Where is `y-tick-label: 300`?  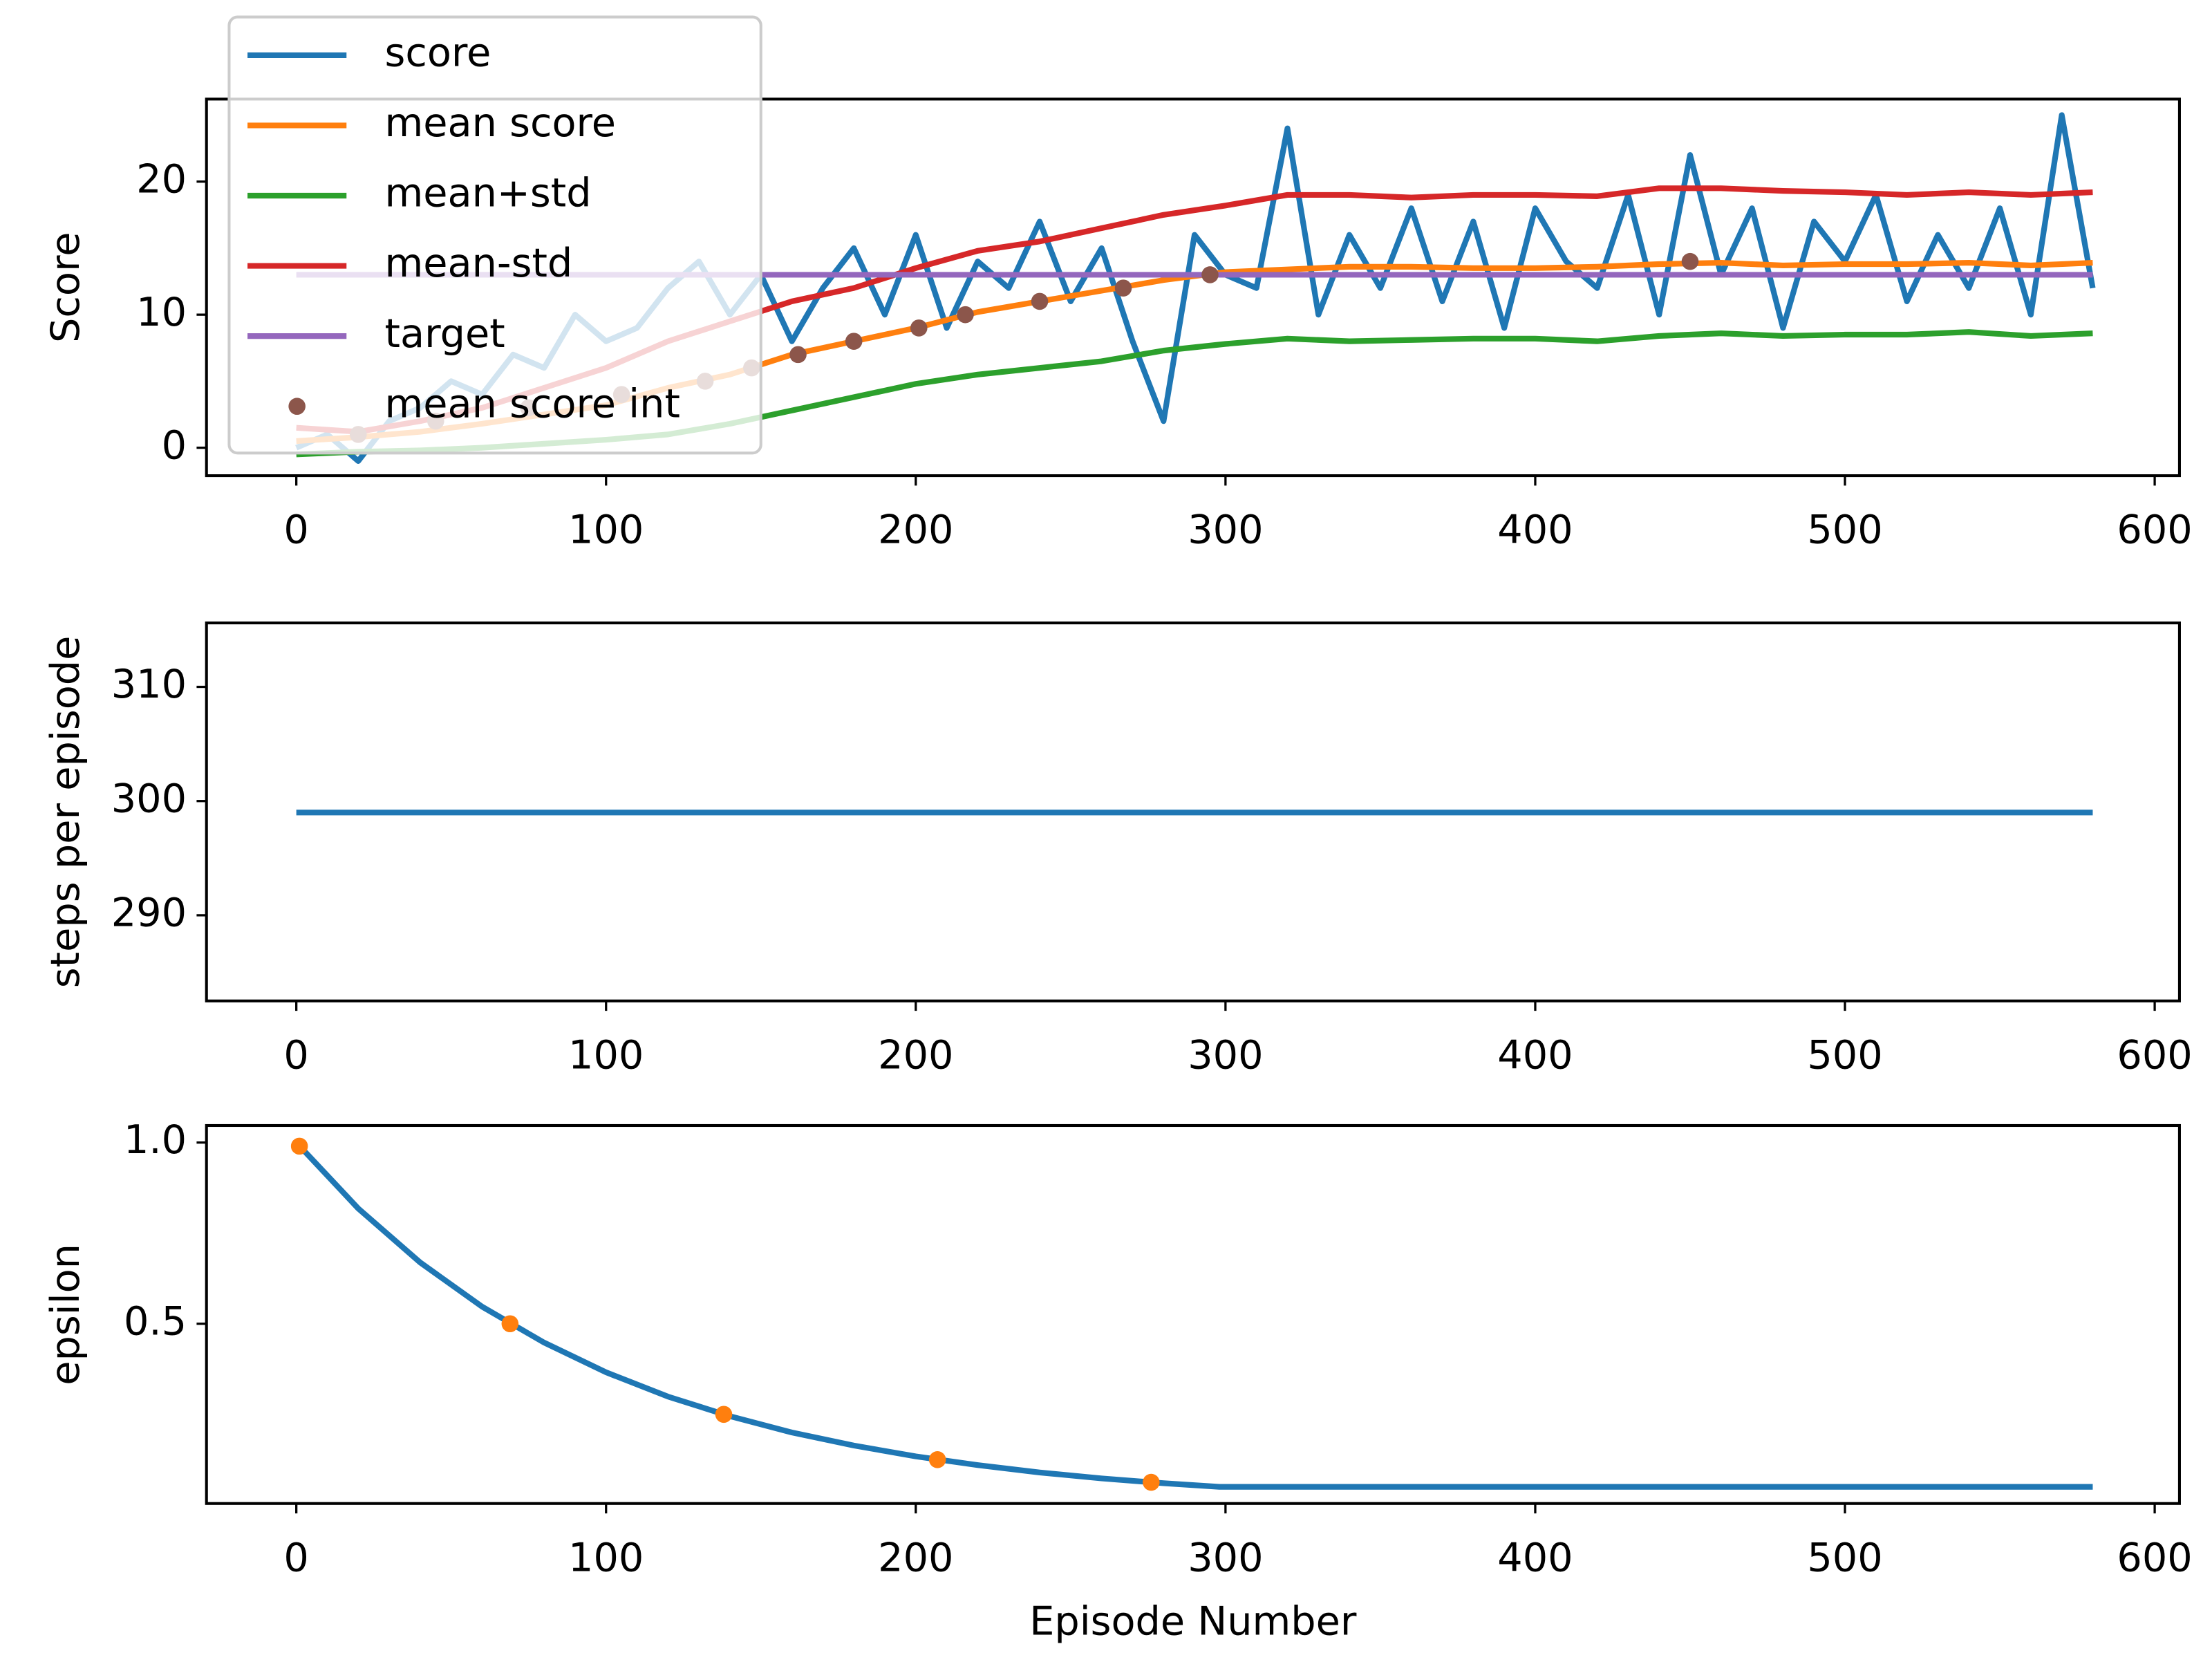
y-tick-label: 300 is located at coordinates (149, 798).